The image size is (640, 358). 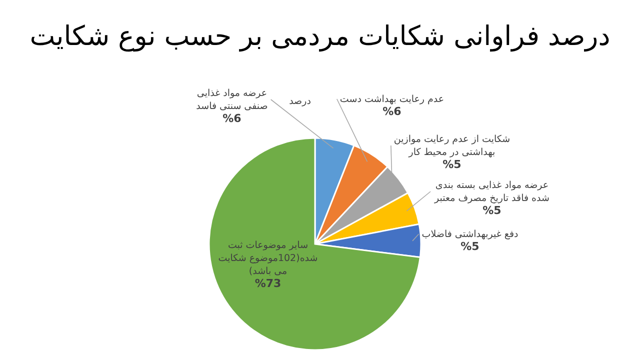 I want to click on title: درصد فراوانی شکایات مردمی بر حسب نوع شکایت, so click(x=320, y=36).